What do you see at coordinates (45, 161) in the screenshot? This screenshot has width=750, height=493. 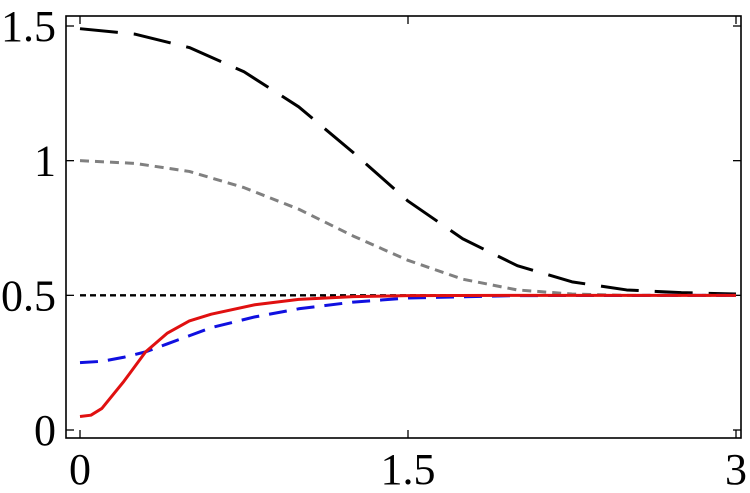 I see `y-tick-label: 1` at bounding box center [45, 161].